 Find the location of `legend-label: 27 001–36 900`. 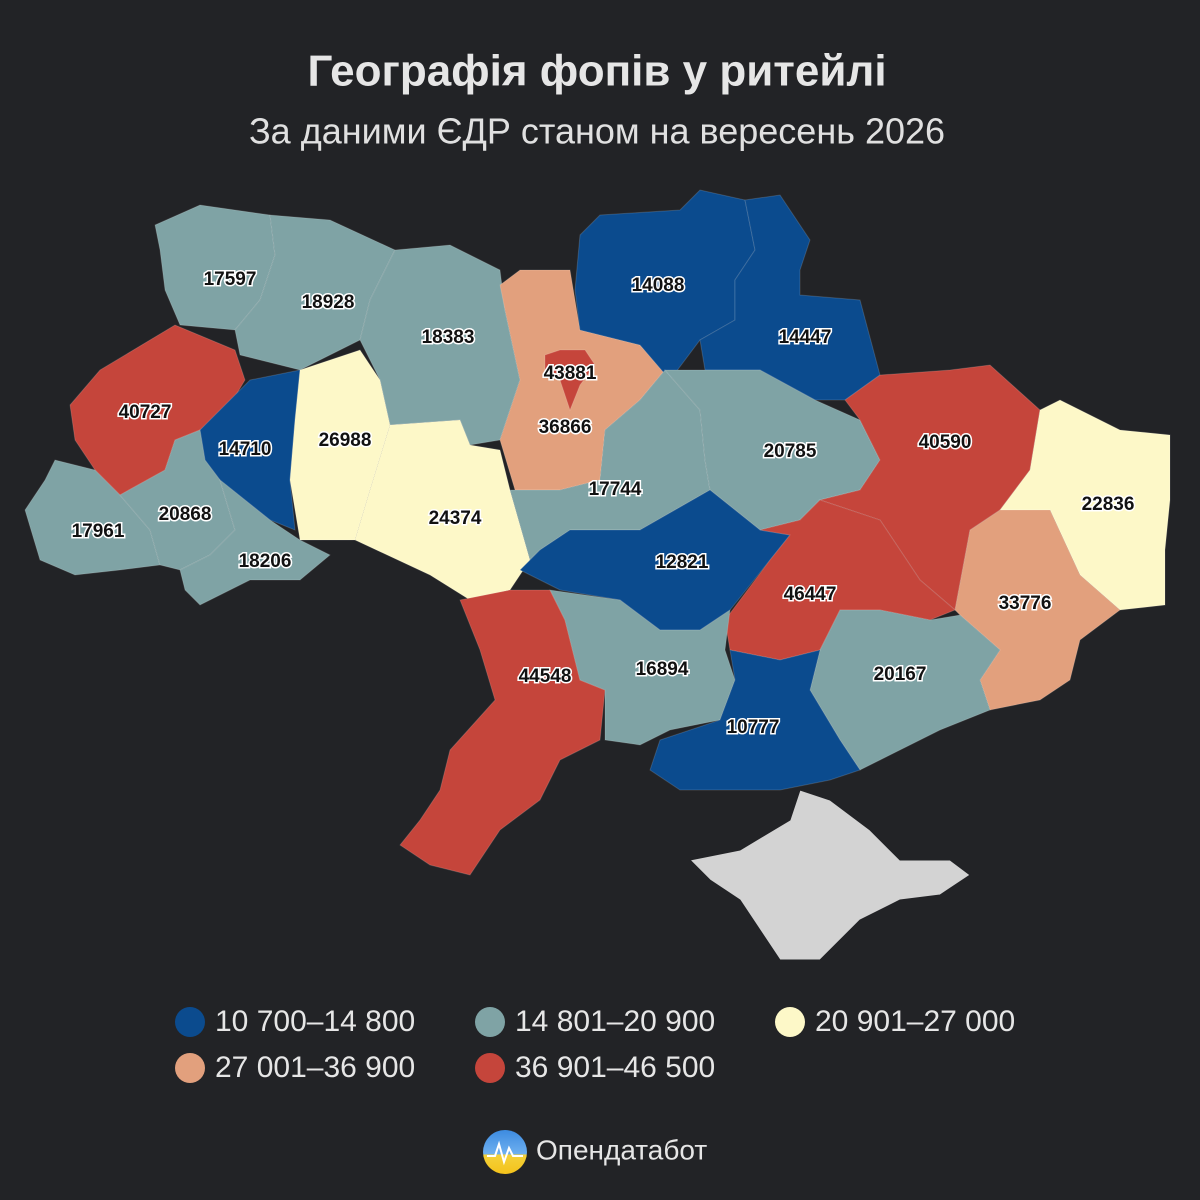

legend-label: 27 001–36 900 is located at coordinates (315, 1067).